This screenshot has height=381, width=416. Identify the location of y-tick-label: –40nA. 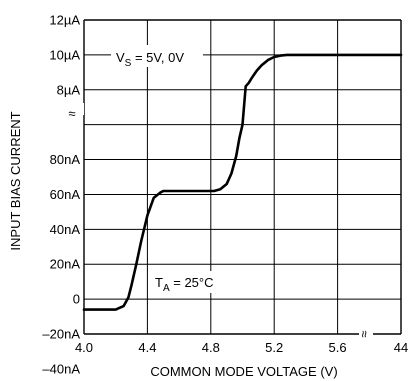
(61, 368).